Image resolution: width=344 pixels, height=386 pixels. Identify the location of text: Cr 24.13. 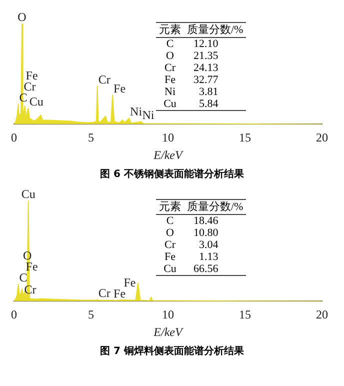
(191, 68).